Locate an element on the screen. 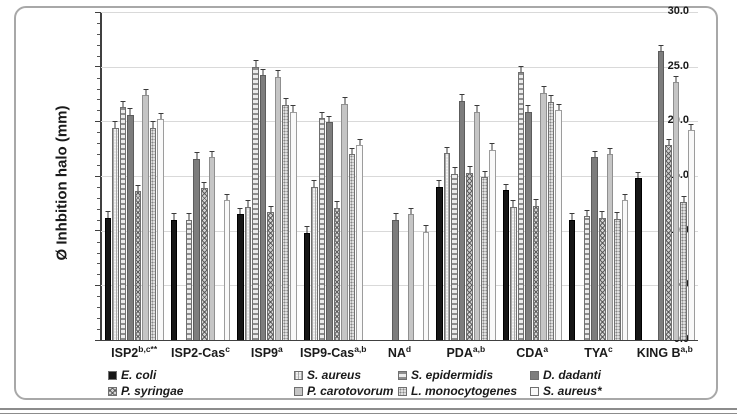  legend-item: E. coli is located at coordinates (201, 375).